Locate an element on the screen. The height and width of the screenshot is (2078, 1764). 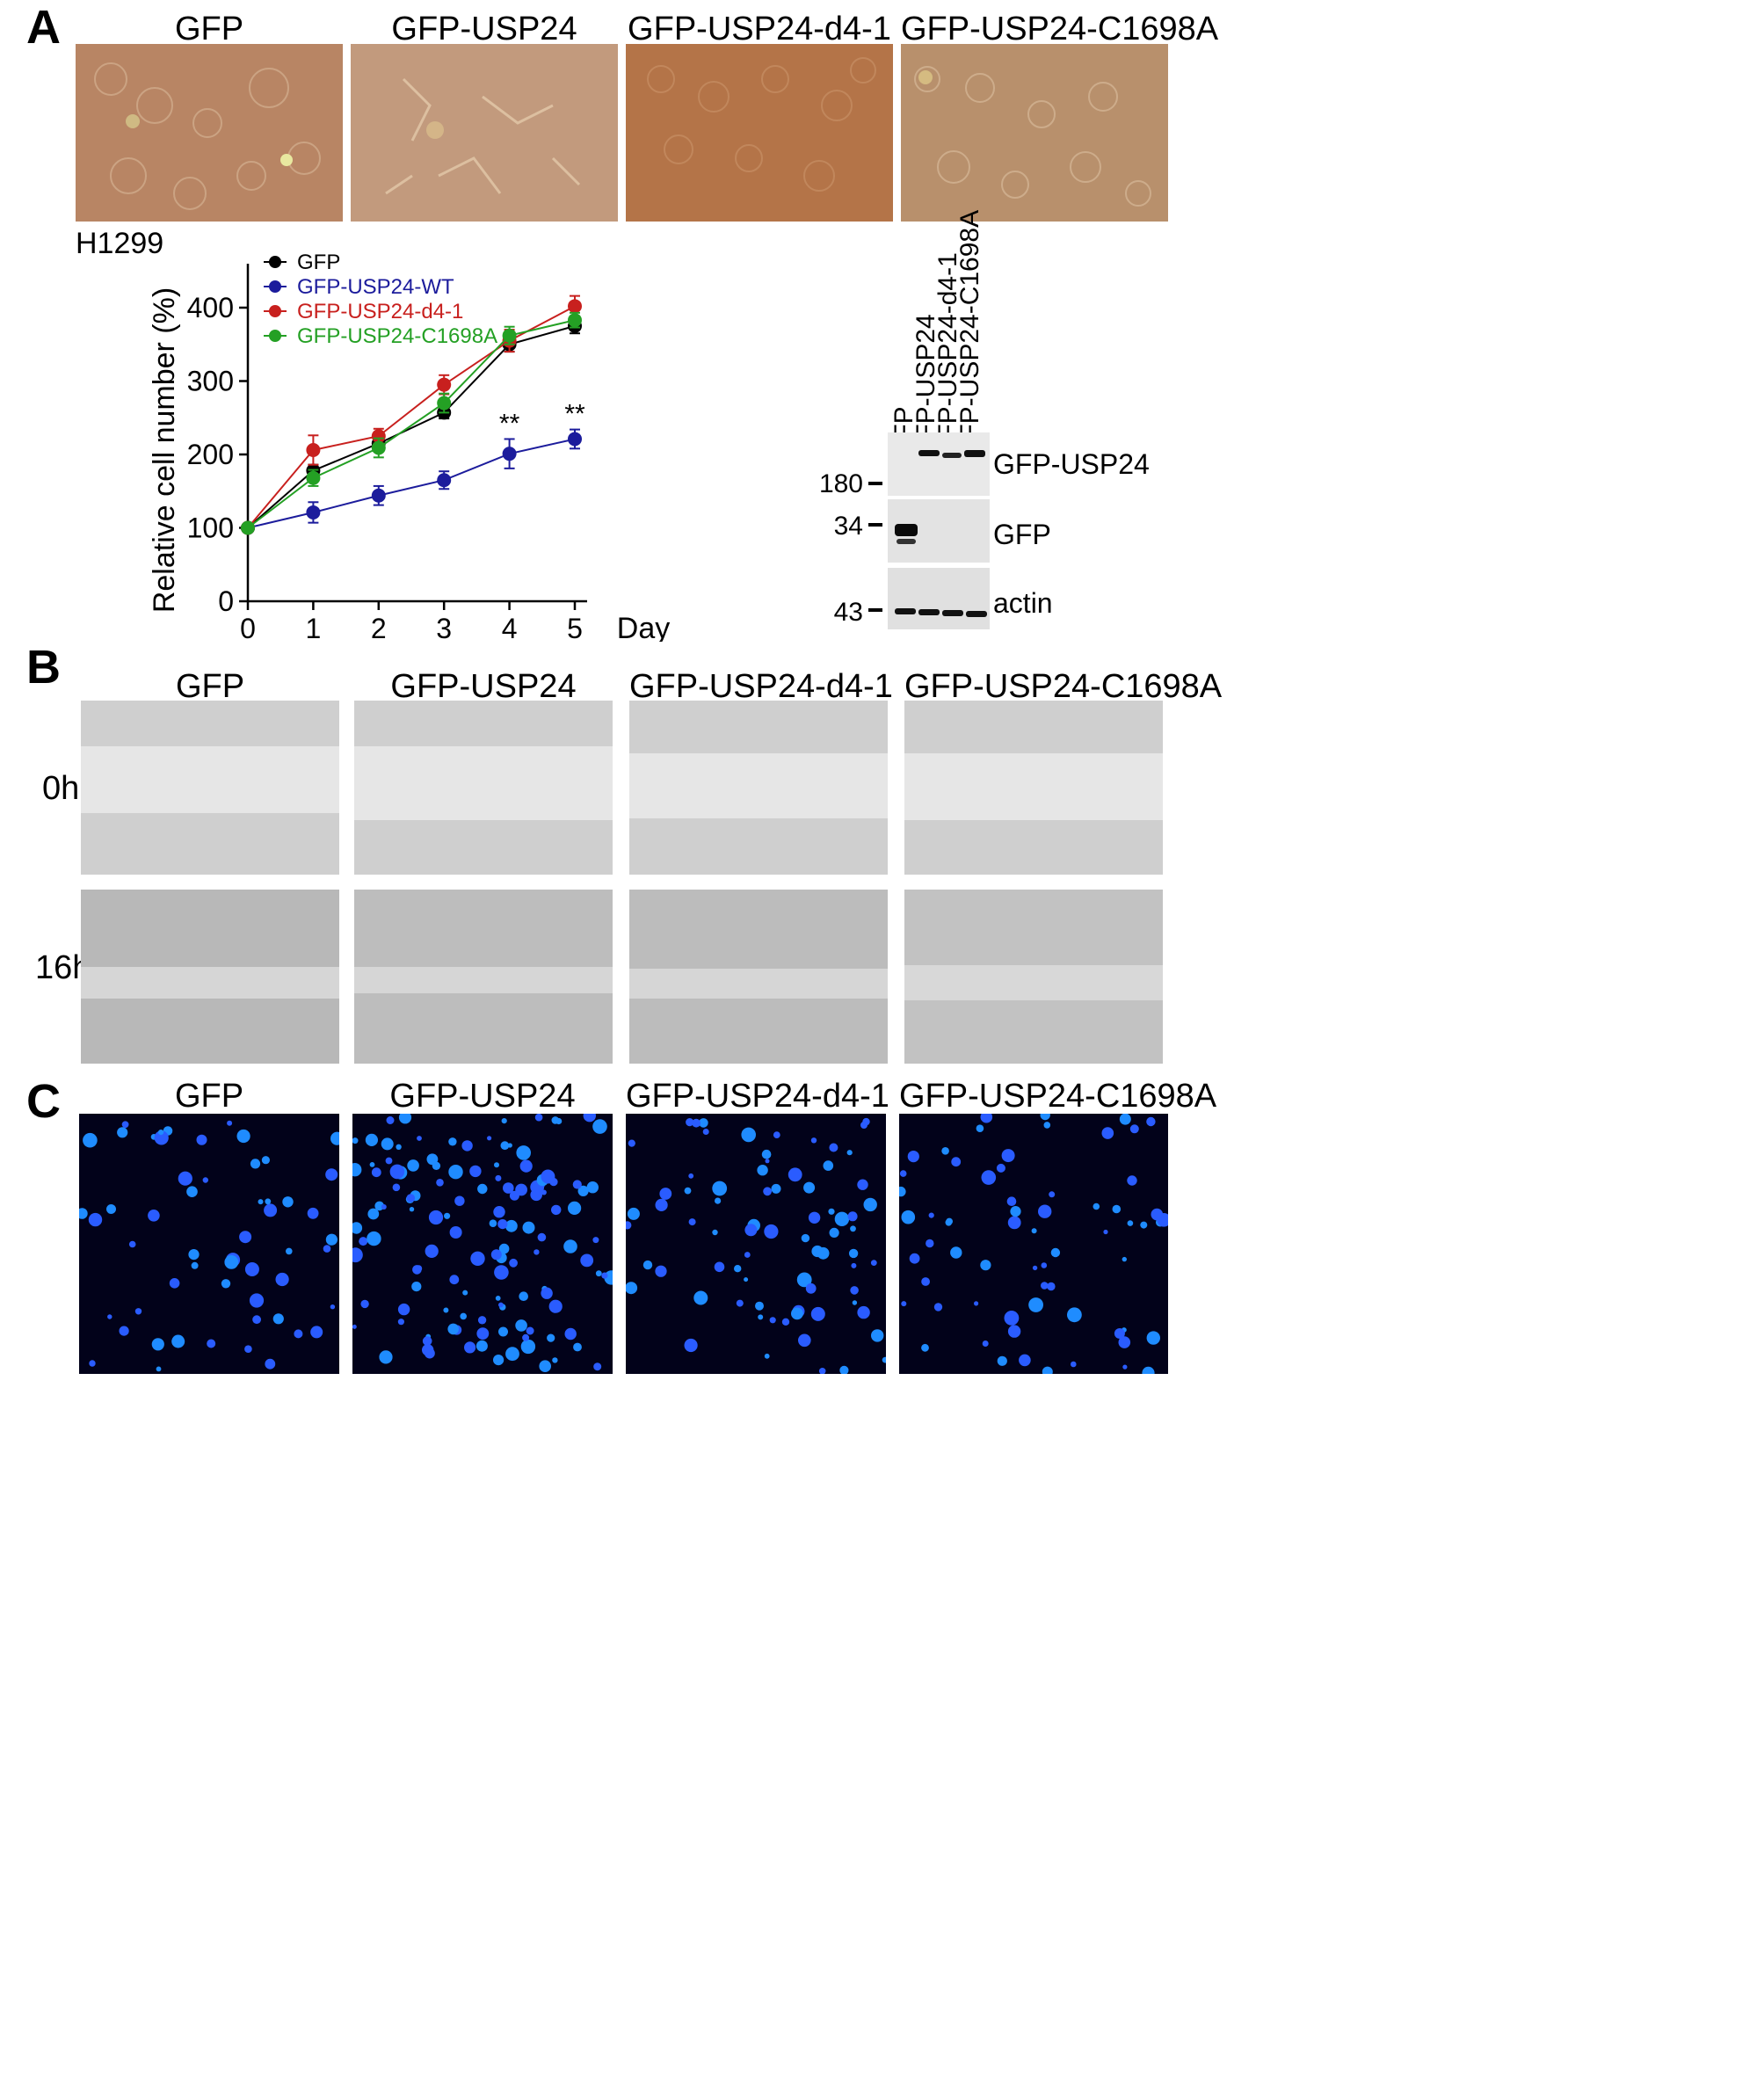
wound-image-0h-gfp is located at coordinates (210, 788).